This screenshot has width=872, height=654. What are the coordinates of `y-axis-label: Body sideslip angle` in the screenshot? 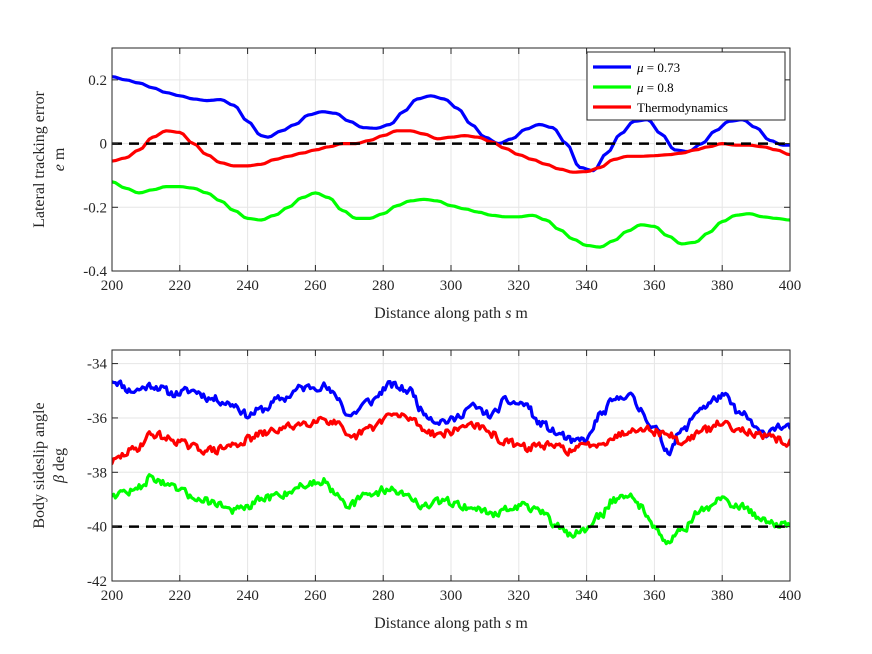 It's located at (39, 465).